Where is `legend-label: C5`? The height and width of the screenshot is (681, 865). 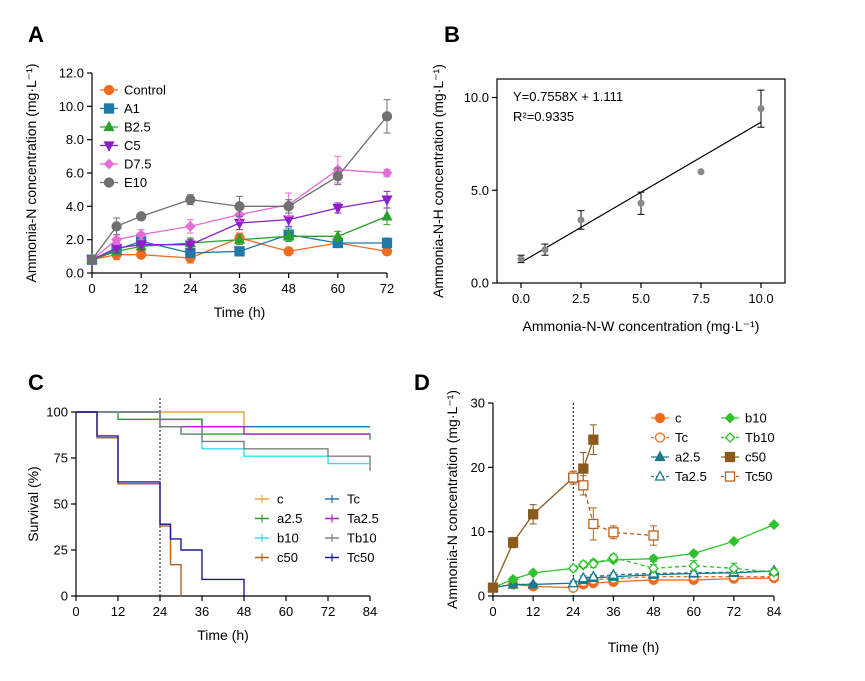 legend-label: C5 is located at coordinates (132, 145).